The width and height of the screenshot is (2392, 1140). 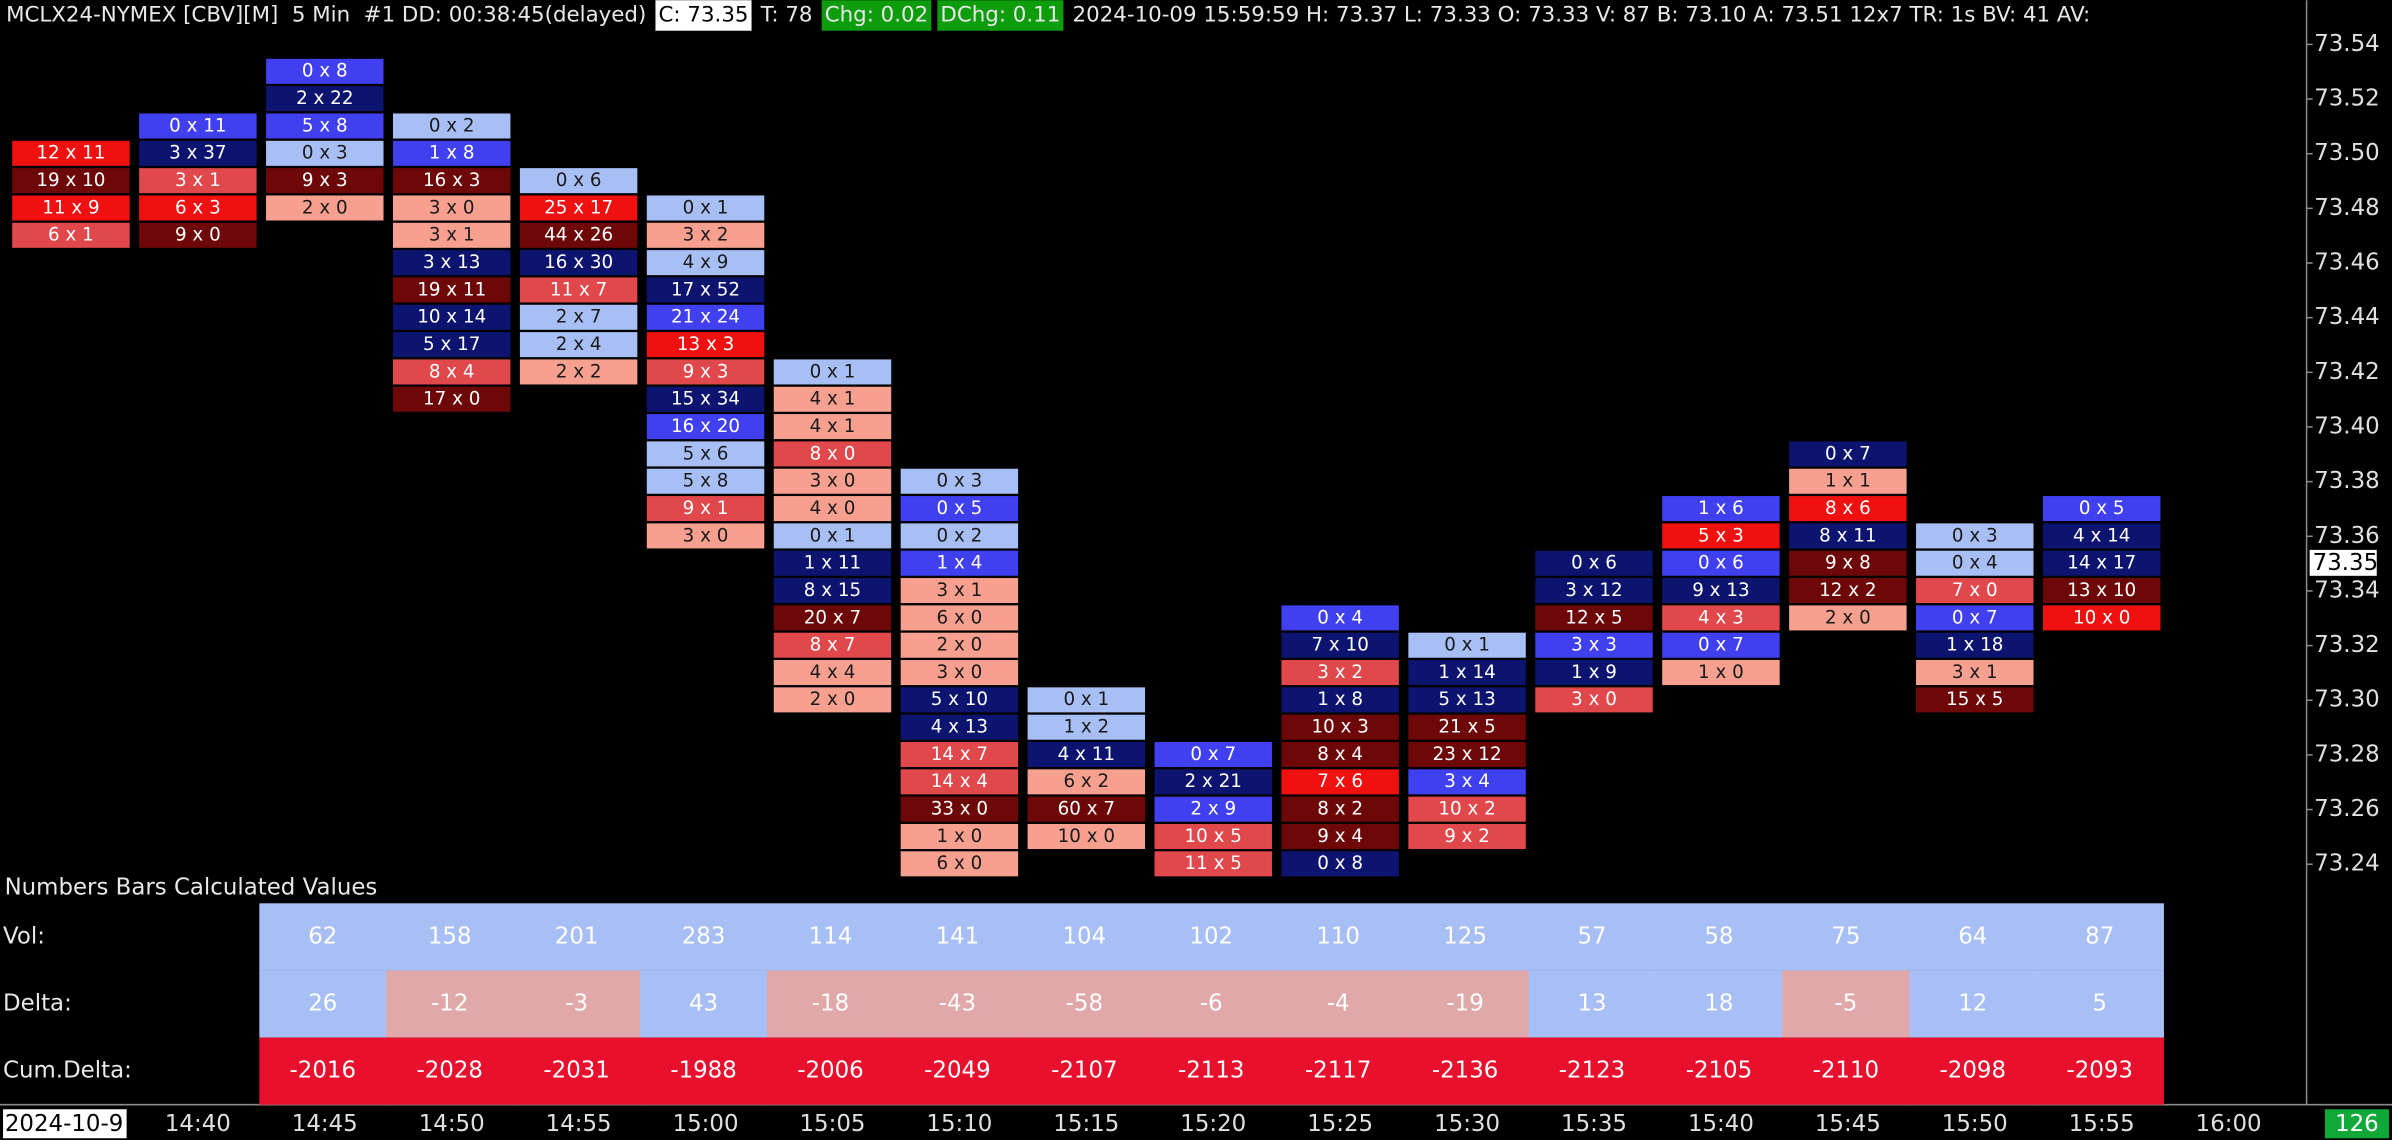 I want to click on price-tick-label: 73.46, so click(x=2347, y=263).